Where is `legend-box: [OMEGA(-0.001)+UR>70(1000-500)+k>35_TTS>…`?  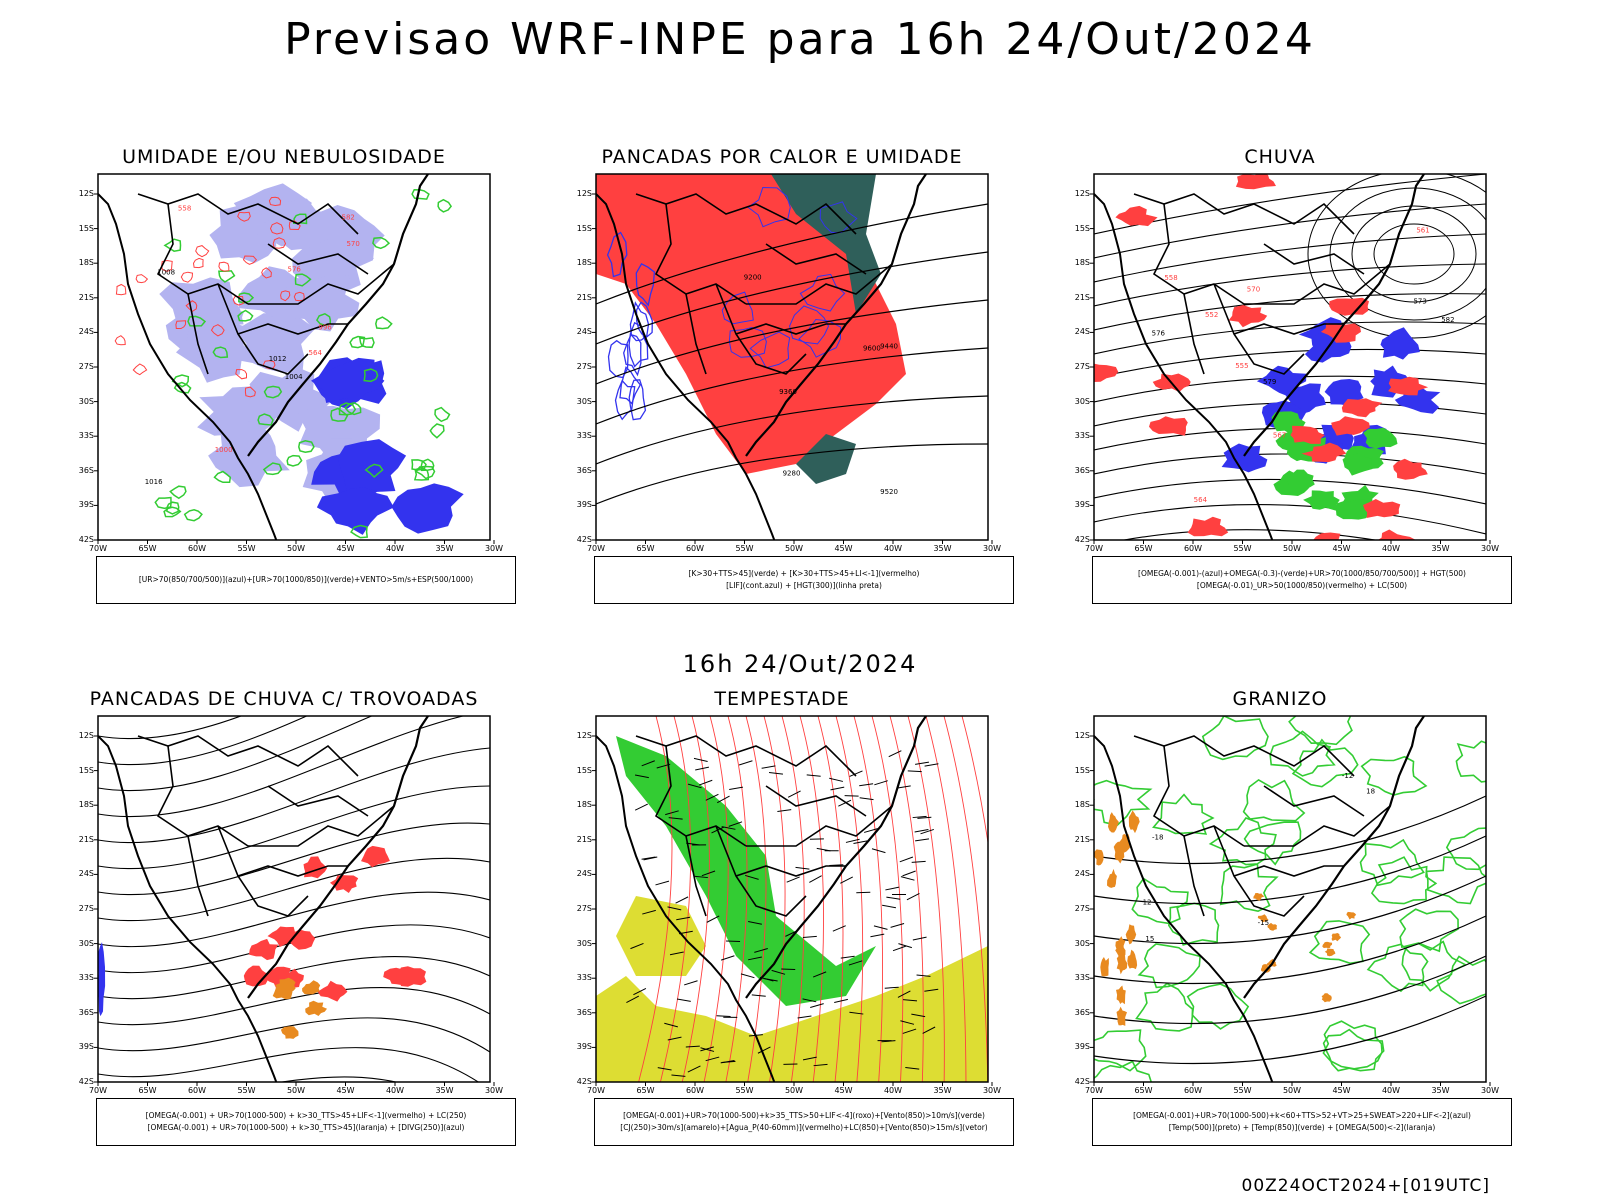 legend-box: [OMEGA(-0.001)+UR>70(1000-500)+k>35_TTS>… is located at coordinates (804, 1122).